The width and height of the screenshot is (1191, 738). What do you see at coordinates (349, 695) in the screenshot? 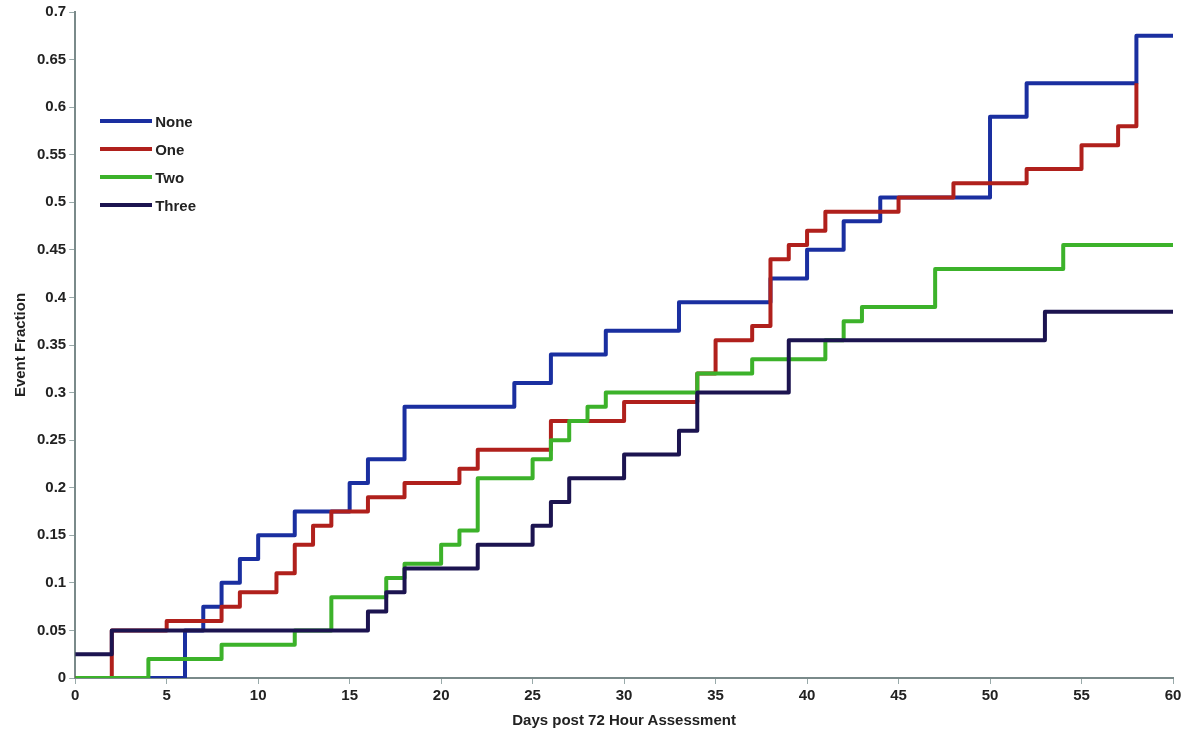
I see `x-tick-label: 15` at bounding box center [349, 695].